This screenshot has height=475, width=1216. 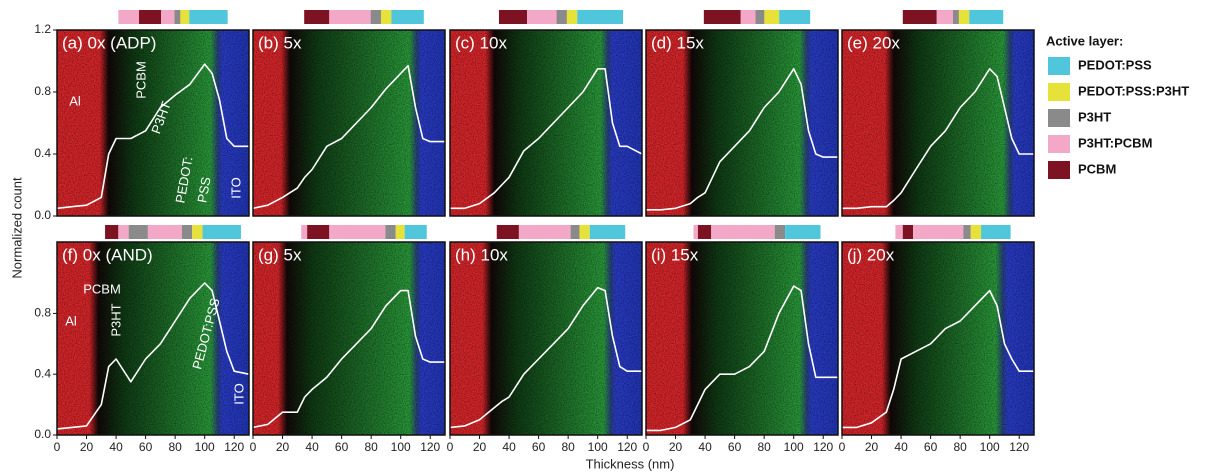 I want to click on panel-title: (i) 15x, so click(x=675, y=254).